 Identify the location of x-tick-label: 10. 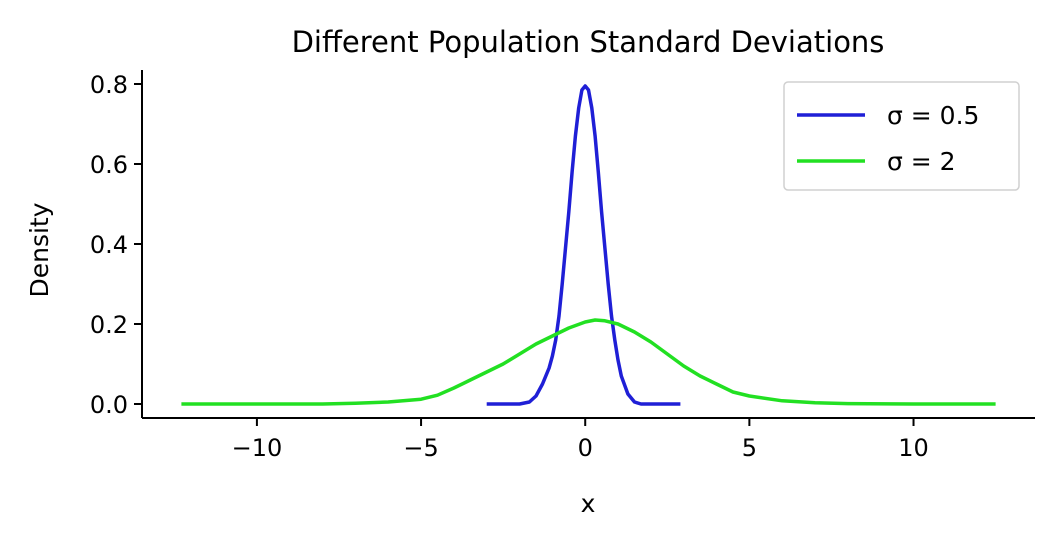
(913, 448).